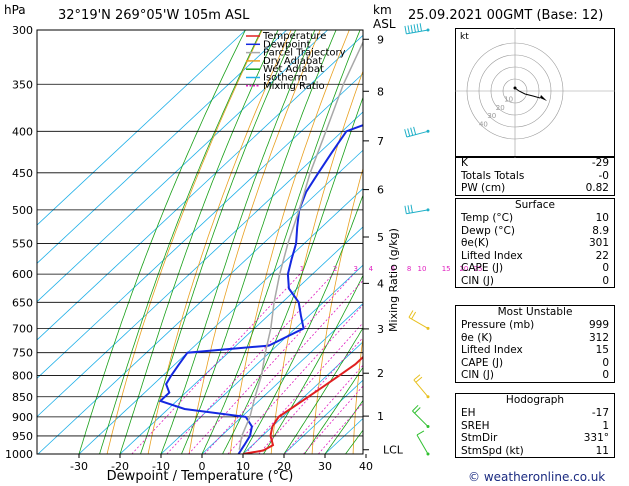 The height and width of the screenshot is (486, 629). I want to click on indices-table: K -29 Totals Totals -0 PW (cm) 0.82, so click(535, 176).